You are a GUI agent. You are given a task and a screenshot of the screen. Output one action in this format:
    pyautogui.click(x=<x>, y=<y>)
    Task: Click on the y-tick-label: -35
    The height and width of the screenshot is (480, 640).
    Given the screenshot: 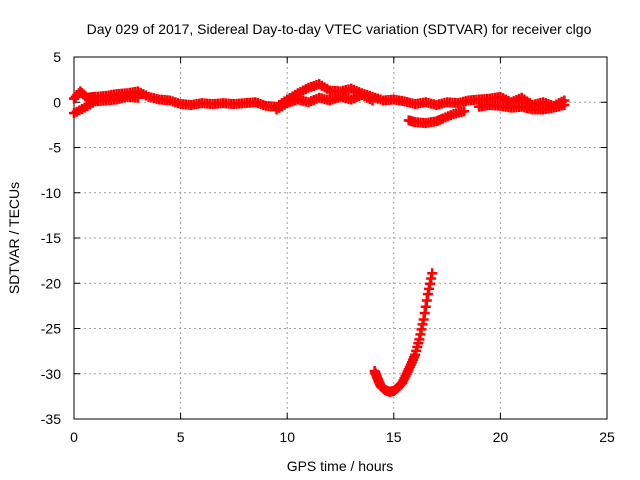 What is the action you would take?
    pyautogui.click(x=51, y=419)
    